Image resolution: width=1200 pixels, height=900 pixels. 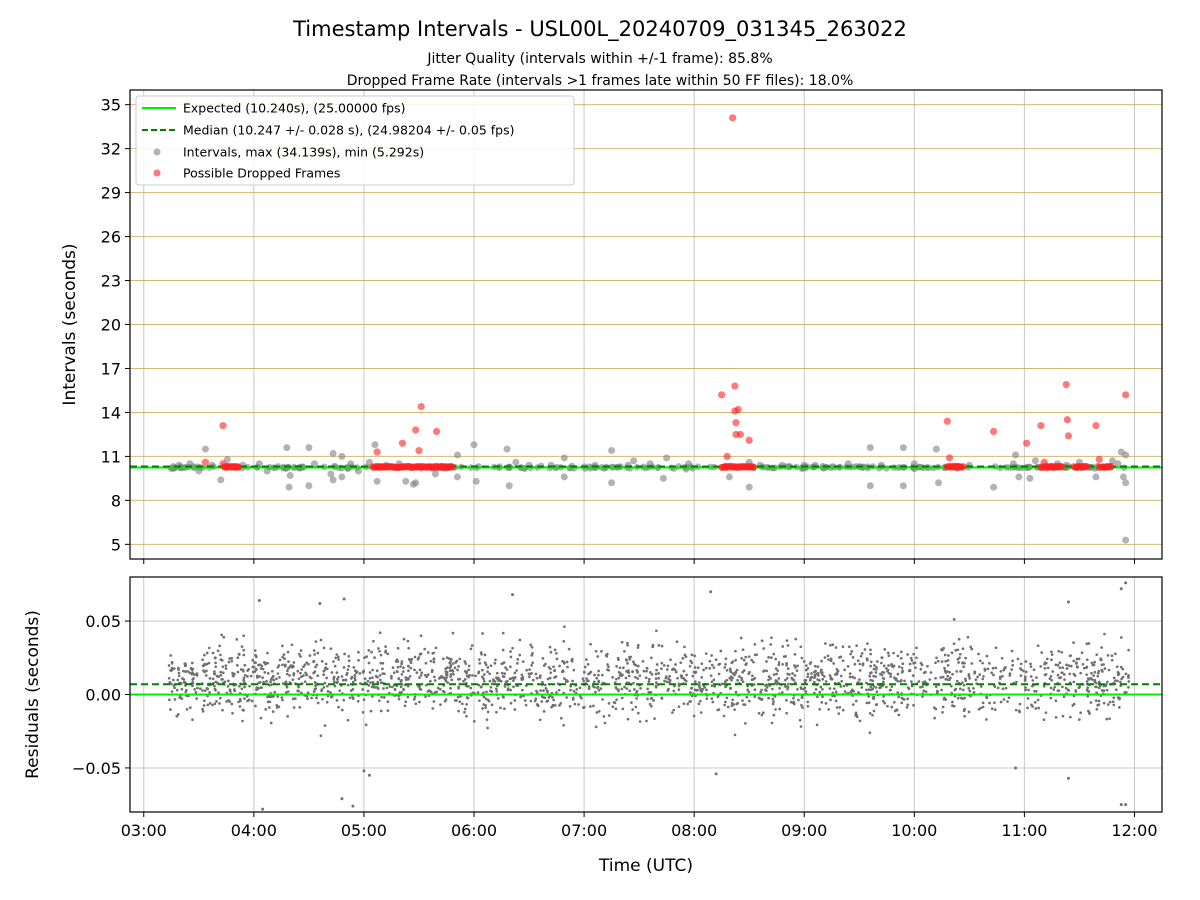 I want to click on x-tick-label: 07:00, so click(x=584, y=830).